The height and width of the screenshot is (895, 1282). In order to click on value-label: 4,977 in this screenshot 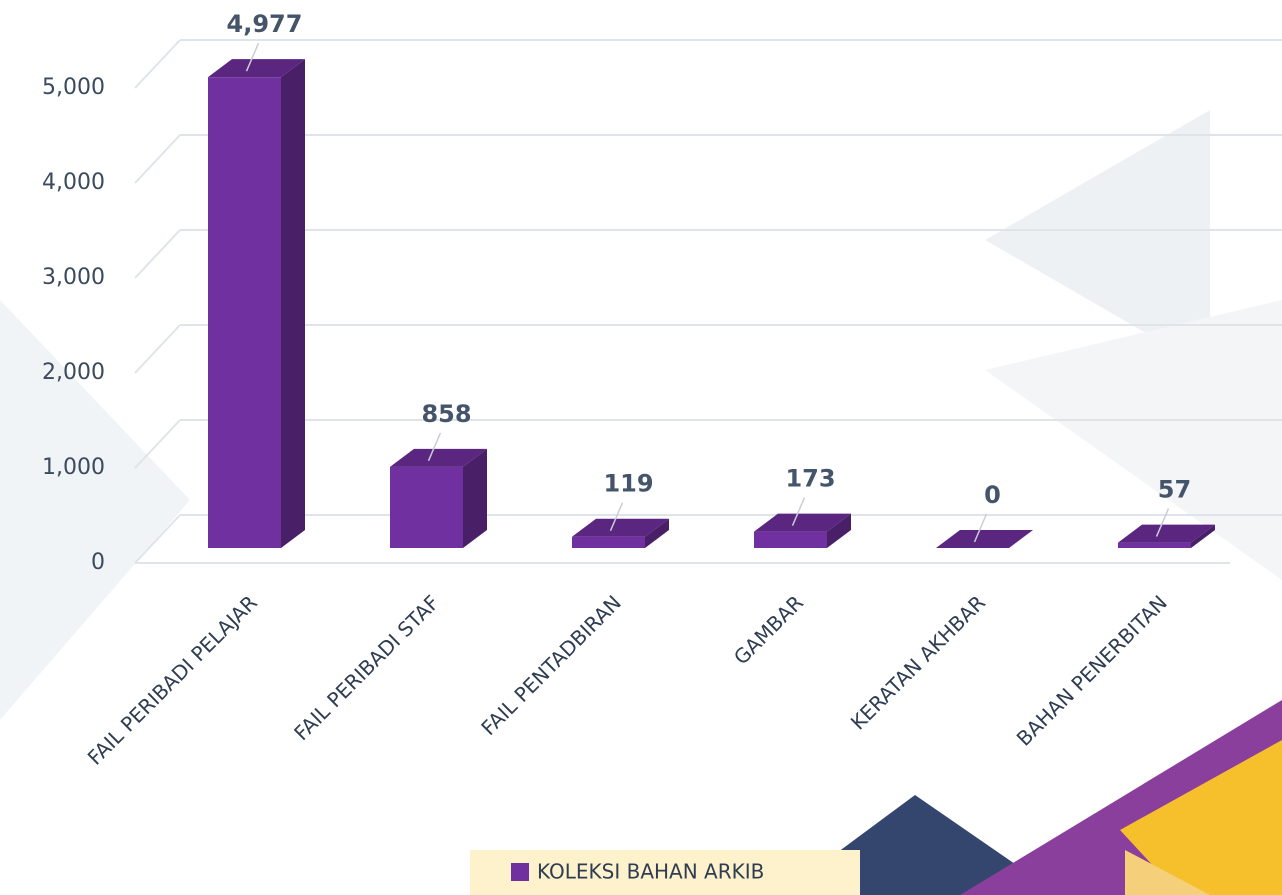, I will do `click(265, 24)`.